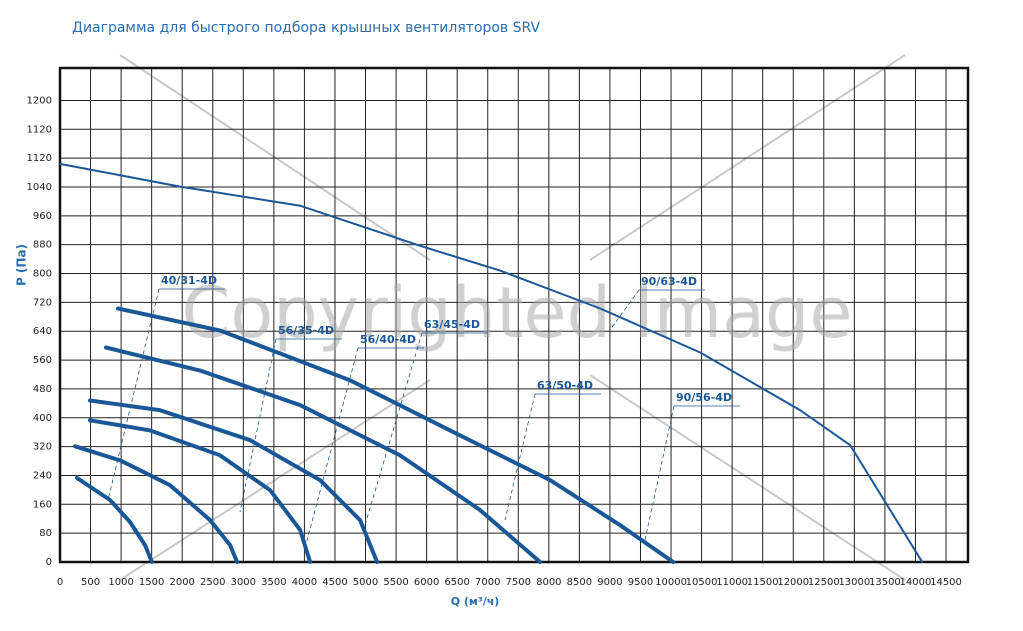 This screenshot has height=631, width=1023. I want to click on series-label: 56/40-4D, so click(388, 339).